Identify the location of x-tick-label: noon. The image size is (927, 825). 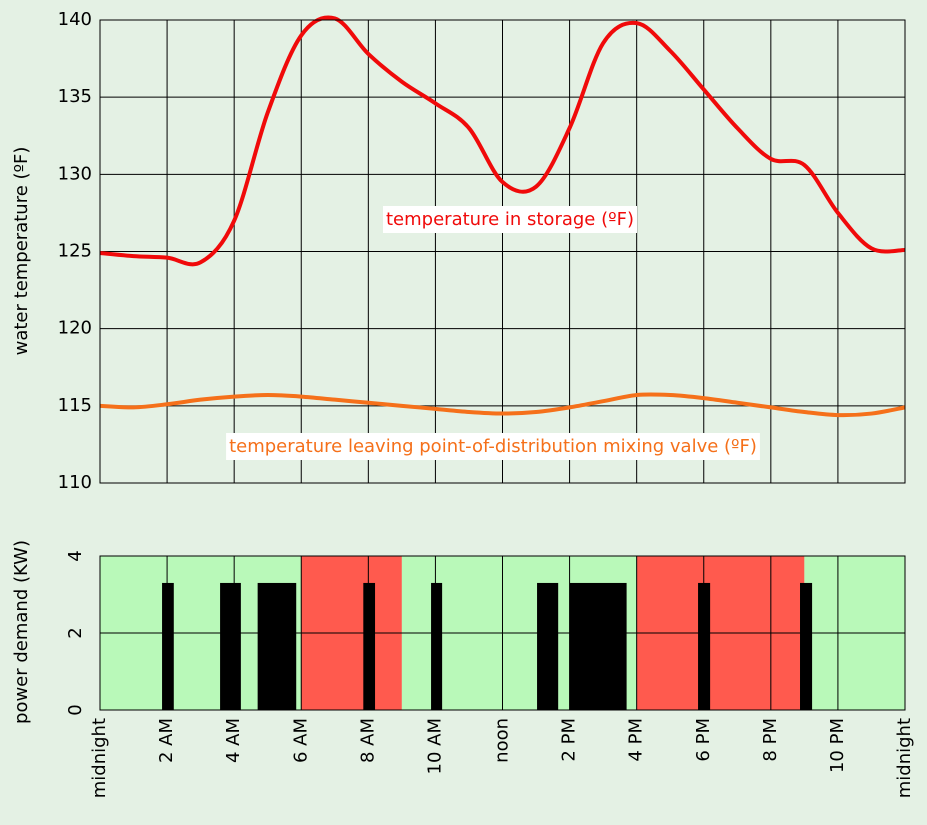
(502, 740).